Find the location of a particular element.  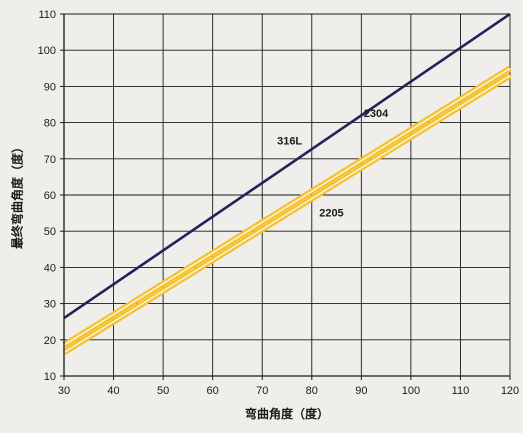

y-tick-label: 90 is located at coordinates (50, 87).